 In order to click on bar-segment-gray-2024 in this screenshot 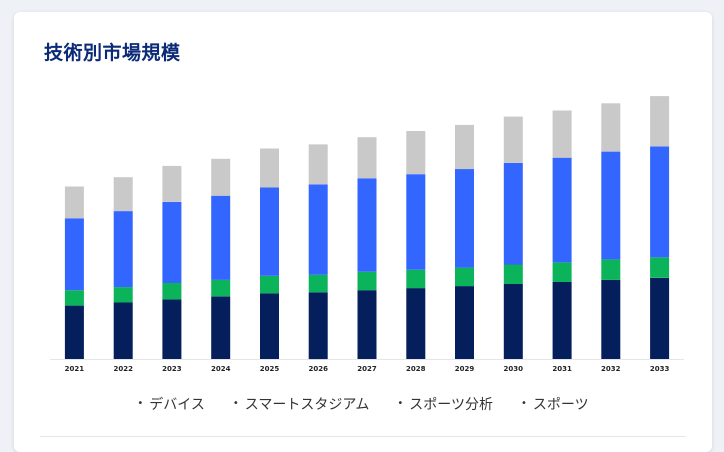, I will do `click(221, 177)`.